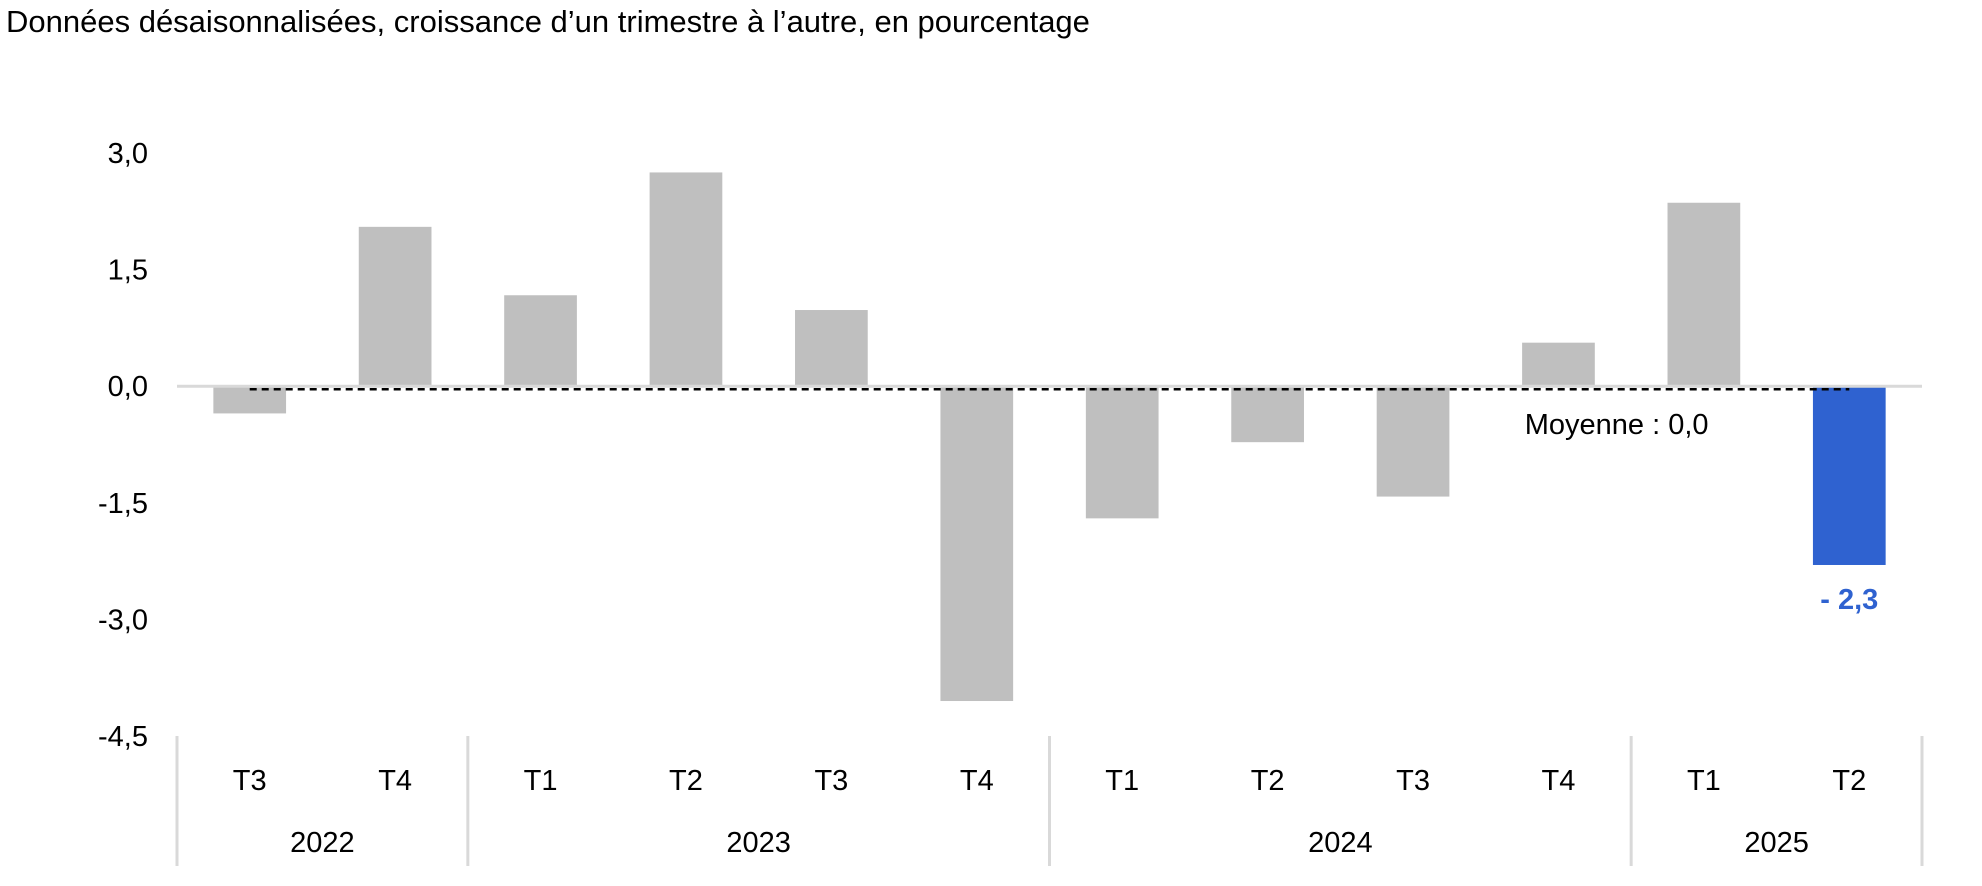  Describe the element at coordinates (123, 737) in the screenshot. I see `y-tick-label: -4,5` at that location.